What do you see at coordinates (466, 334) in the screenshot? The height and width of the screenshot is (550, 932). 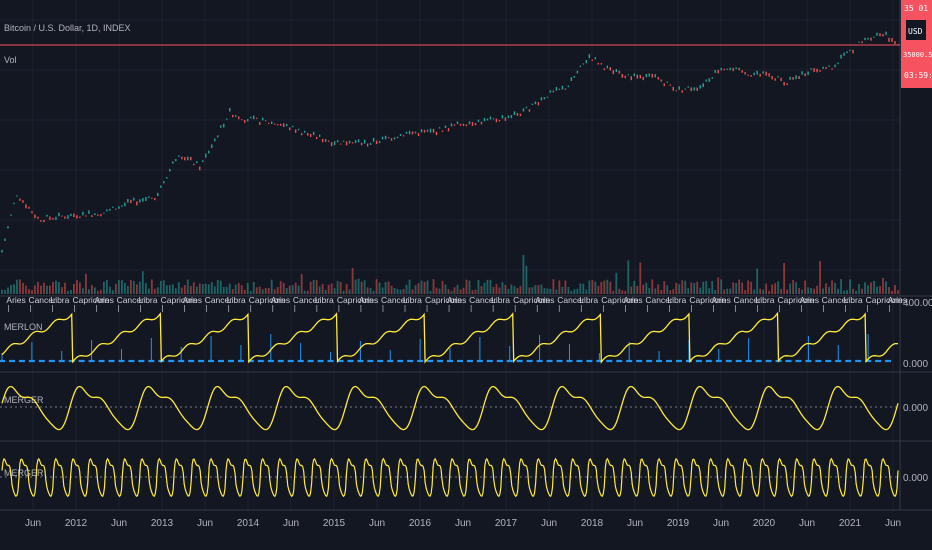 I see `merlon-pane: MERLON 400.000 0.000` at bounding box center [466, 334].